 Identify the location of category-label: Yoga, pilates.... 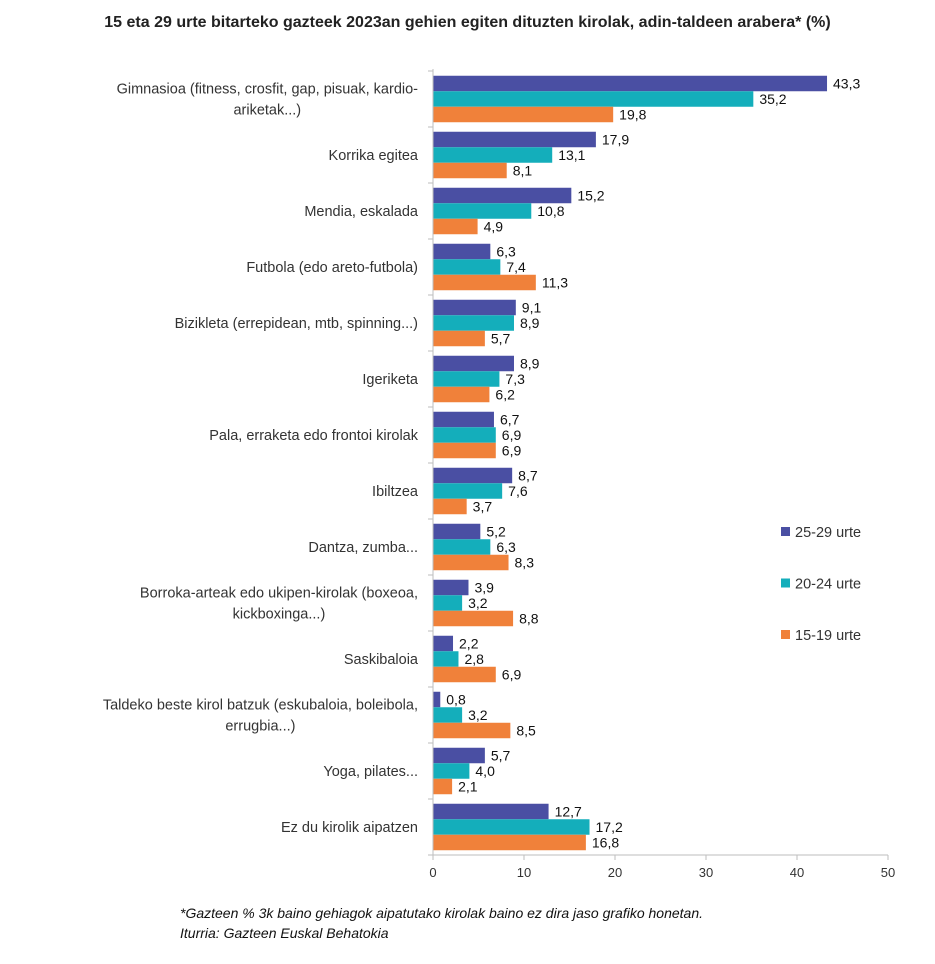
(370, 772).